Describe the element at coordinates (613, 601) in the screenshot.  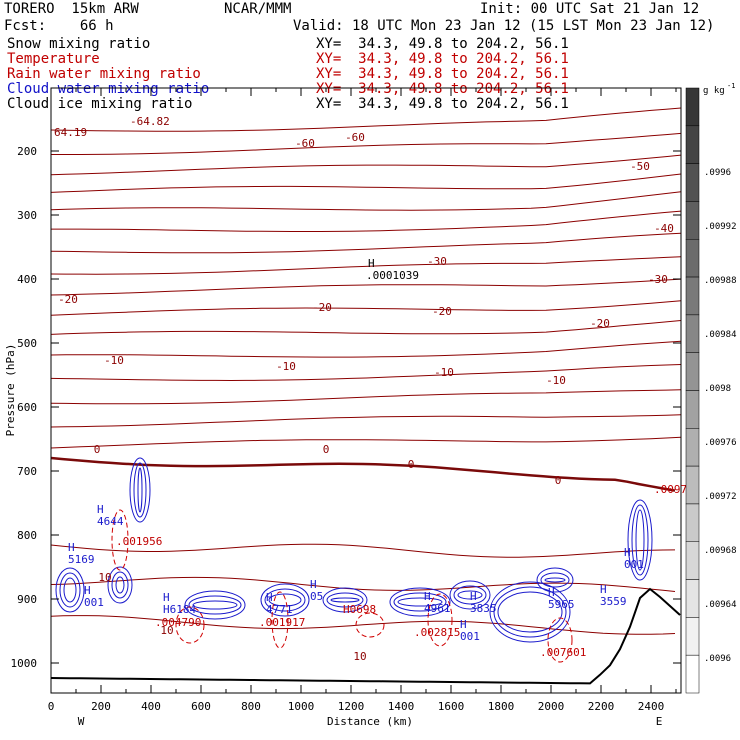
I see `cloud-value-label: 3559` at that location.